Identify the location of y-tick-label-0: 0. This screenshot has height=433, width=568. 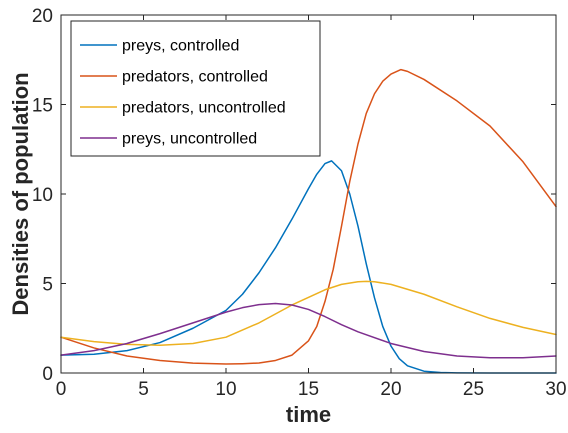
(47, 374).